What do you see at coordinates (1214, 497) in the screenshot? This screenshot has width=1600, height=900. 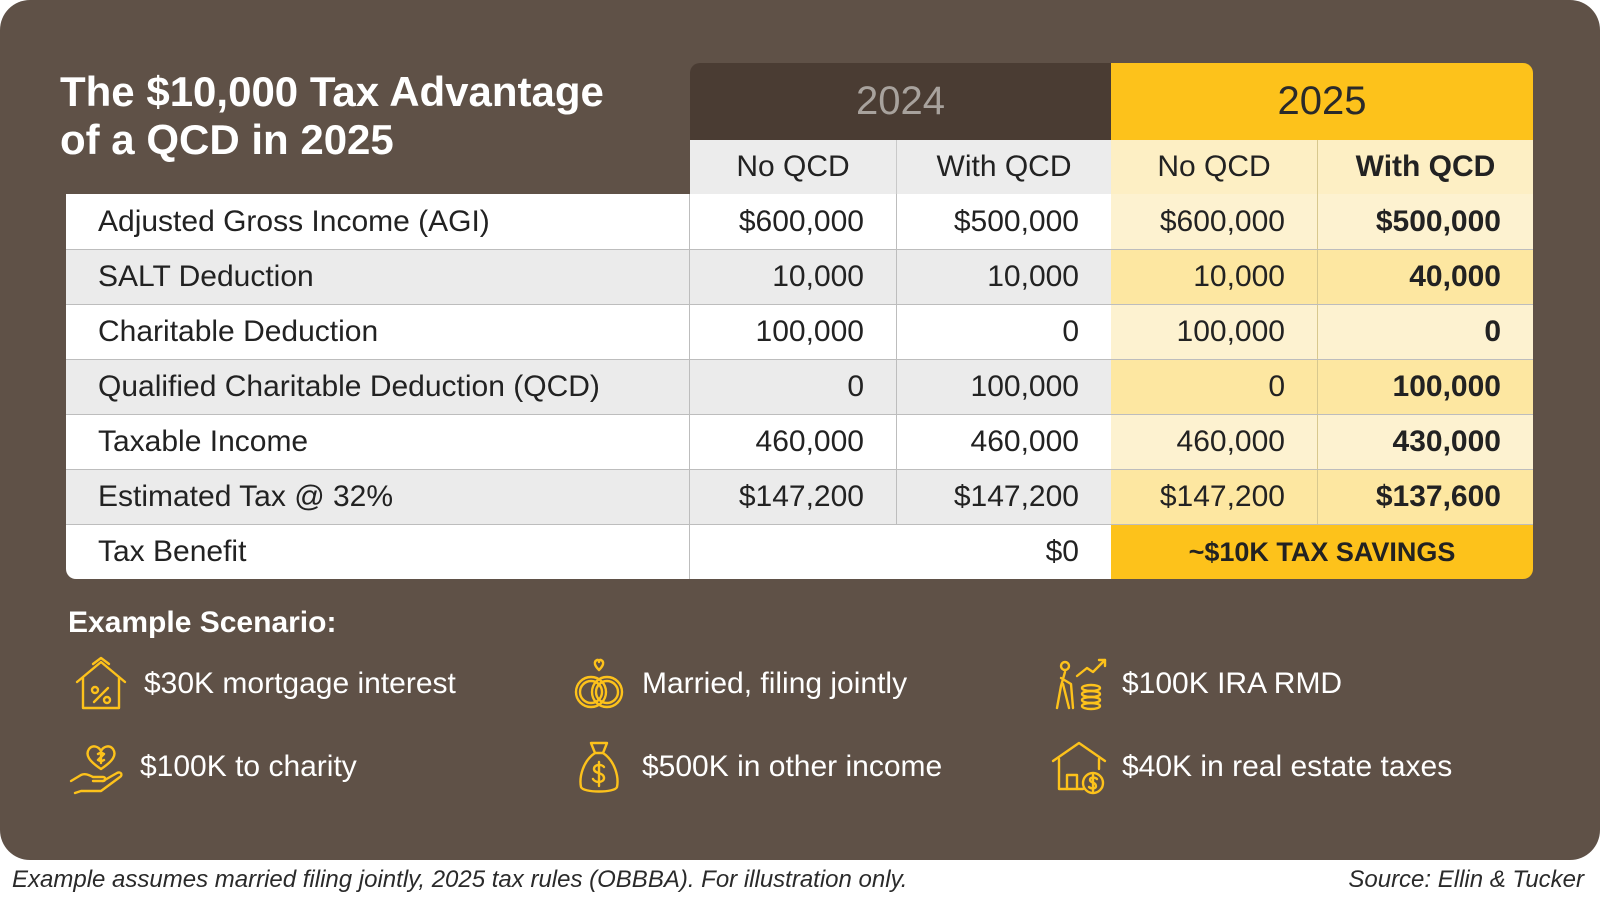 I see `cell-2025-no-qcd: $147,200` at bounding box center [1214, 497].